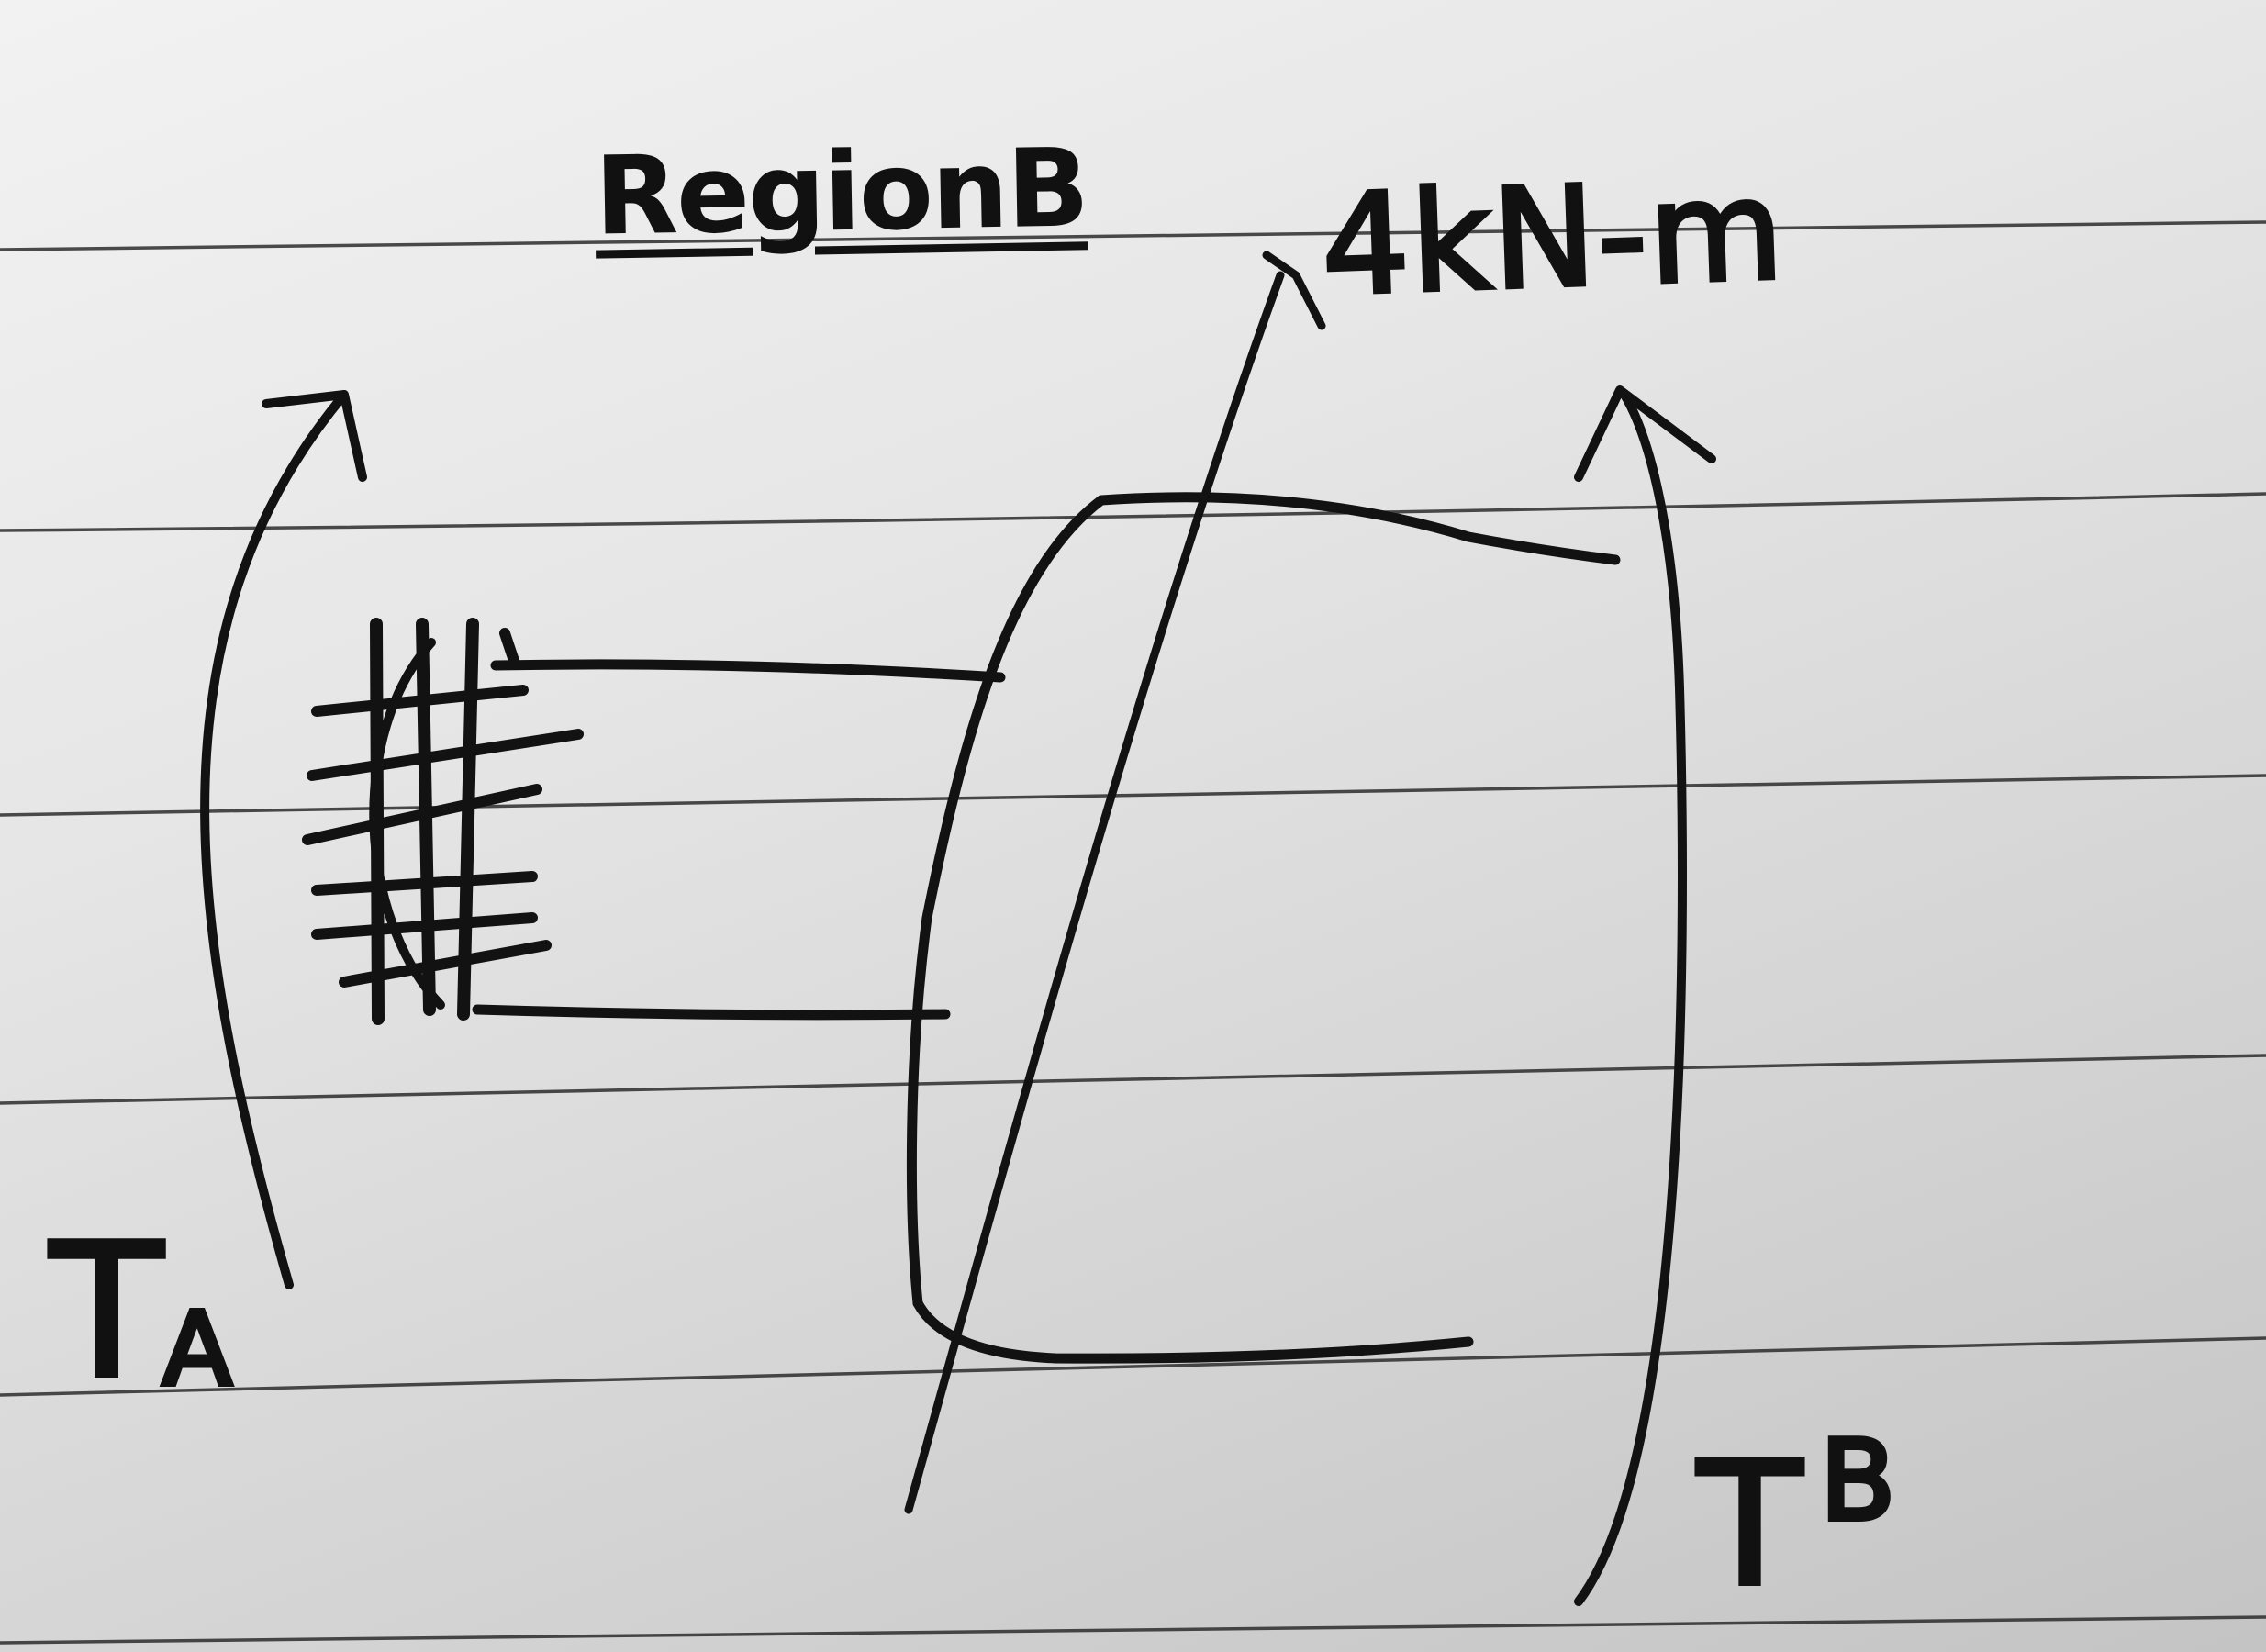 The image size is (2266, 1652). What do you see at coordinates (1857, 1482) in the screenshot?
I see `torque-b-superscript: B` at bounding box center [1857, 1482].